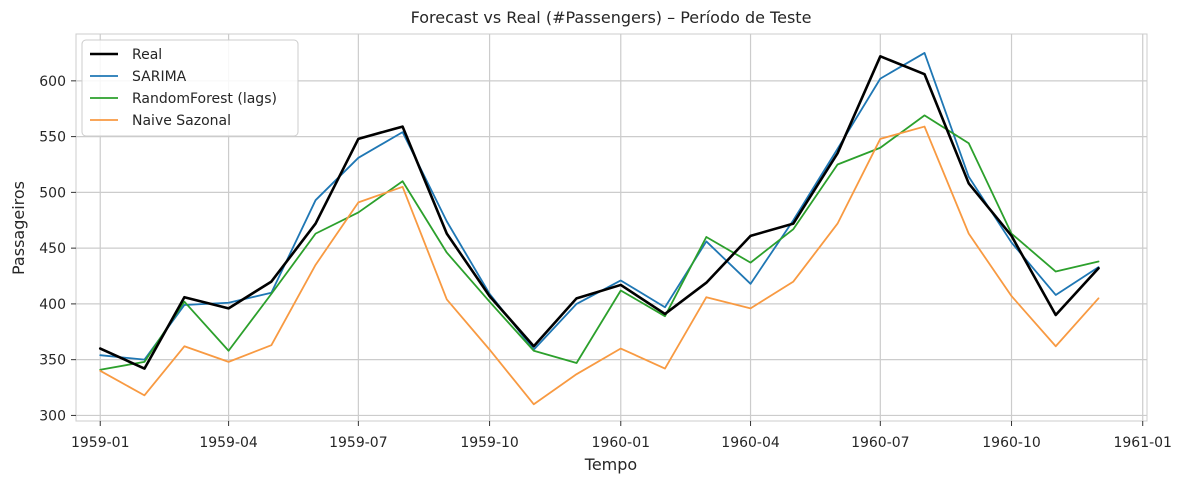 The width and height of the screenshot is (1183, 488). Describe the element at coordinates (204, 99) in the screenshot. I see `legend-label: RandomForest (lags)` at that location.